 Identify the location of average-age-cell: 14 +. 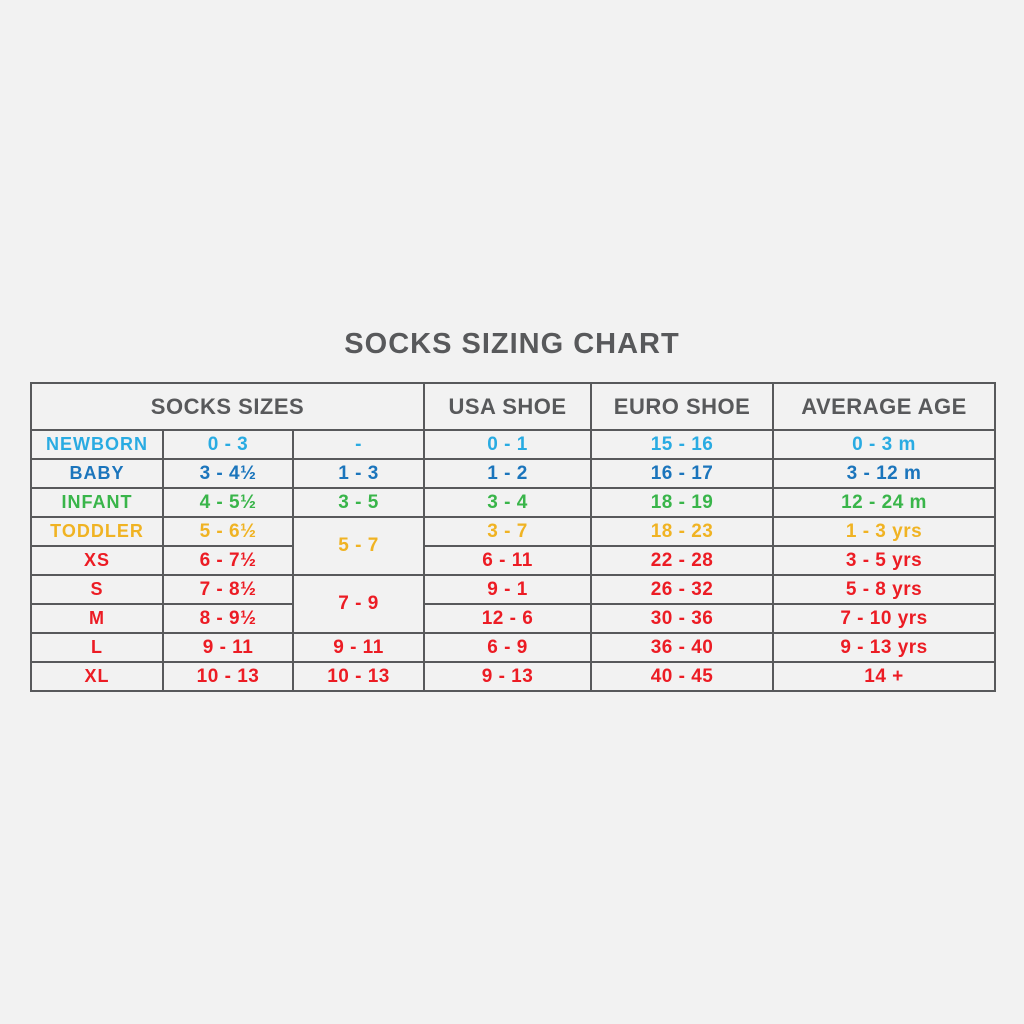
(884, 676).